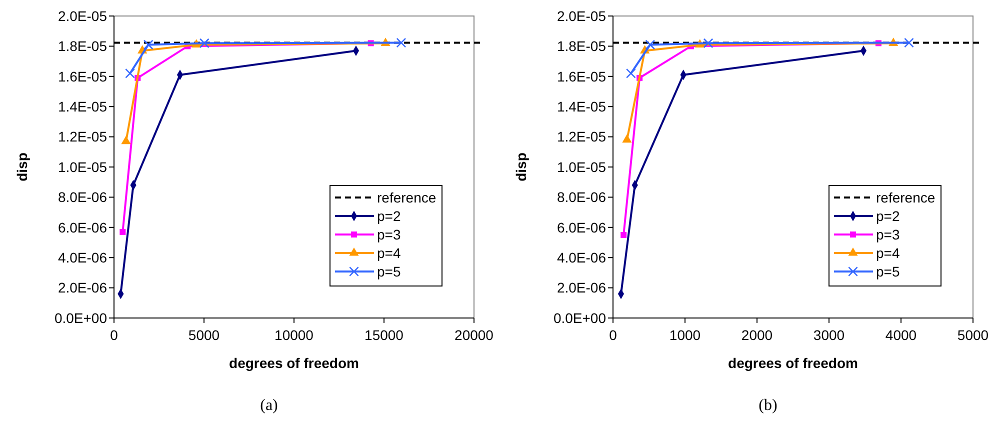 This screenshot has width=996, height=426. What do you see at coordinates (384, 335) in the screenshot?
I see `x-tick-label: 15000` at bounding box center [384, 335].